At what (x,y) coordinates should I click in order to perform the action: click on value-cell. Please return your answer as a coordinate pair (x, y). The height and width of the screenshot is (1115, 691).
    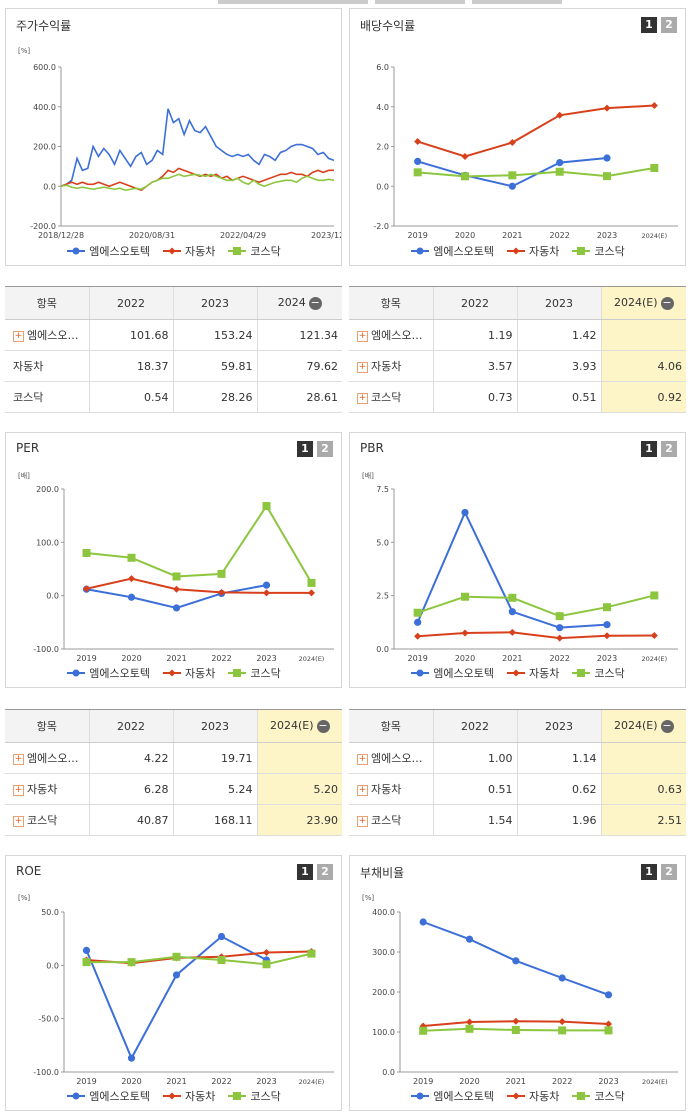
    Looking at the image, I should click on (643, 758).